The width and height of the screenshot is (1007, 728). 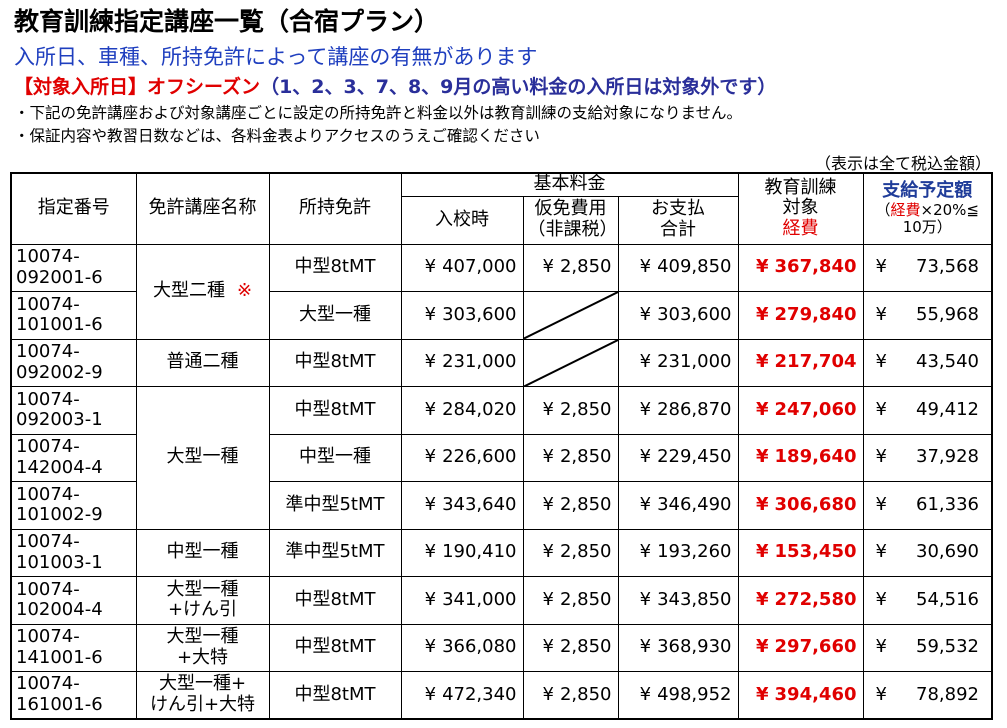 I want to click on subsidy: ¥30,690, so click(x=928, y=552).